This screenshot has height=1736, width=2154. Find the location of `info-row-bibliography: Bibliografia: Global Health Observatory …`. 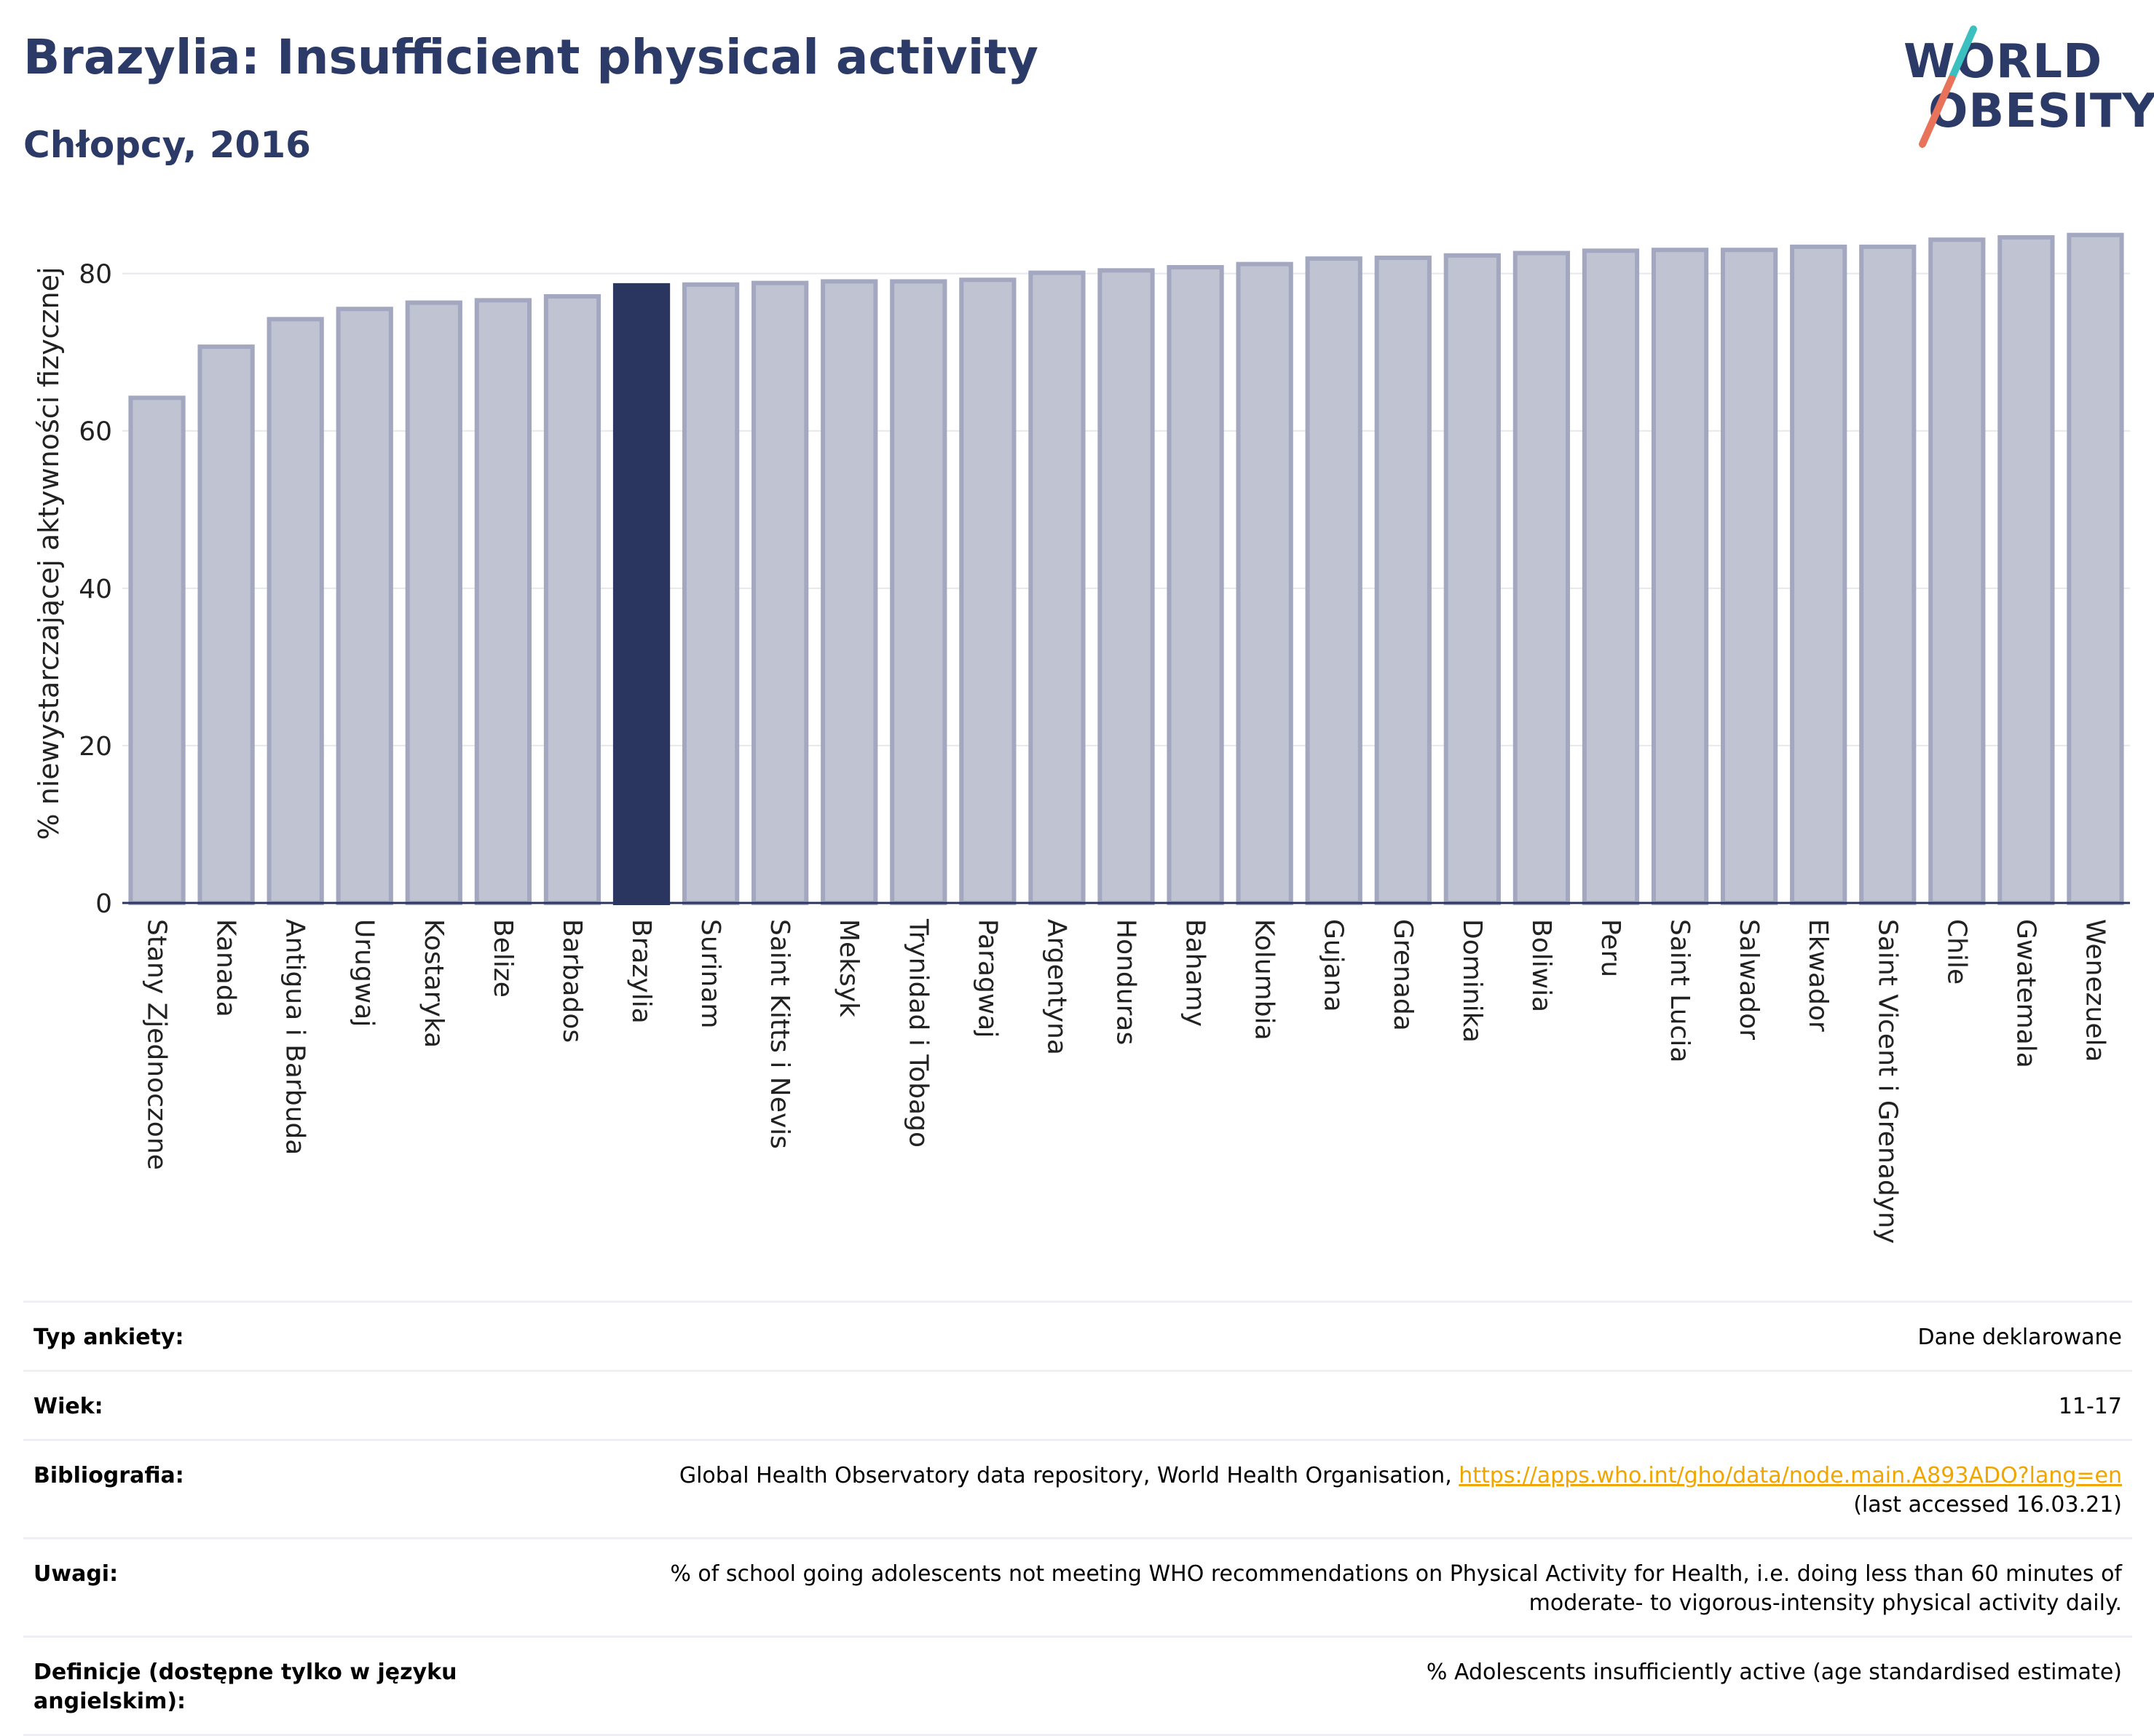

info-row-bibliography: Bibliografia: Global Health Observatory … is located at coordinates (1077, 1488).